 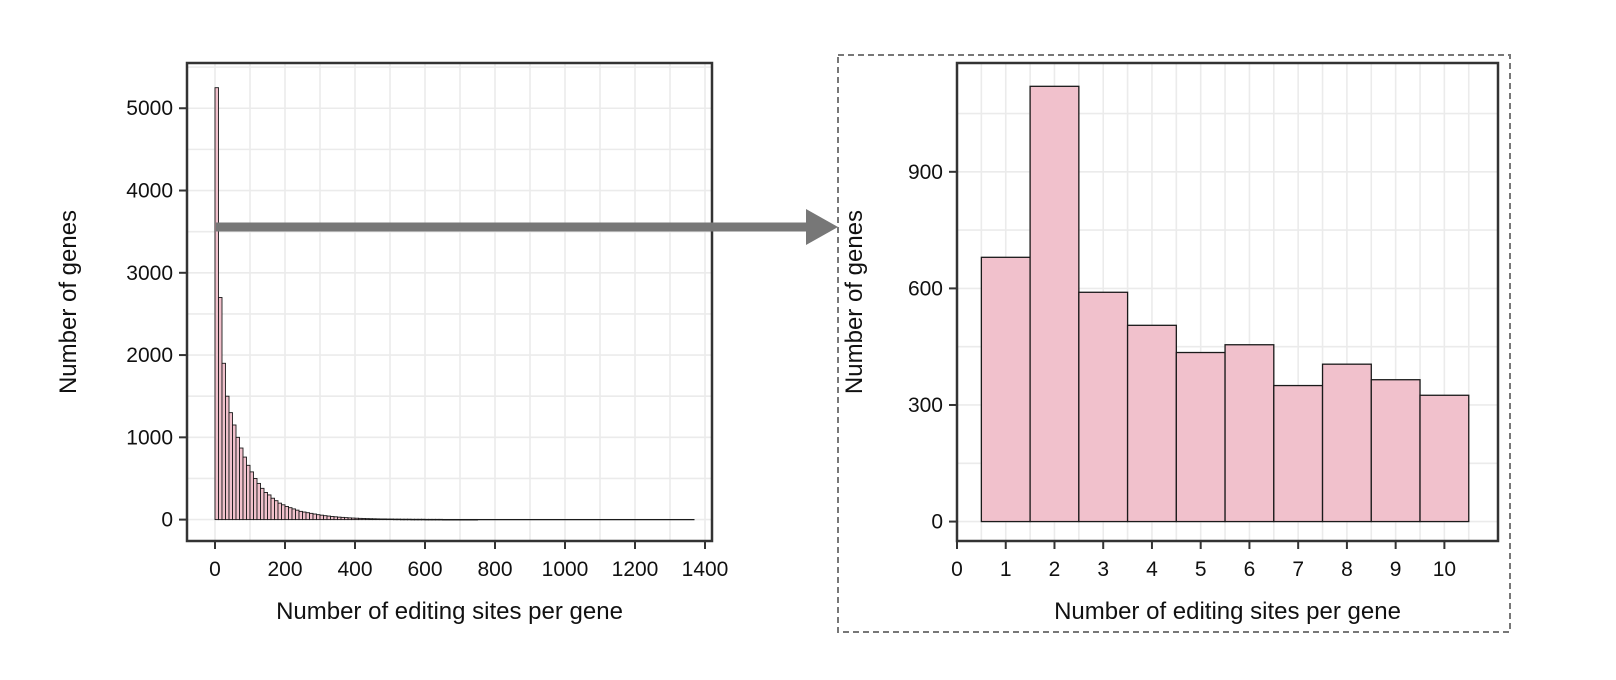 What do you see at coordinates (1347, 569) in the screenshot?
I see `right-x-tick-label: 8` at bounding box center [1347, 569].